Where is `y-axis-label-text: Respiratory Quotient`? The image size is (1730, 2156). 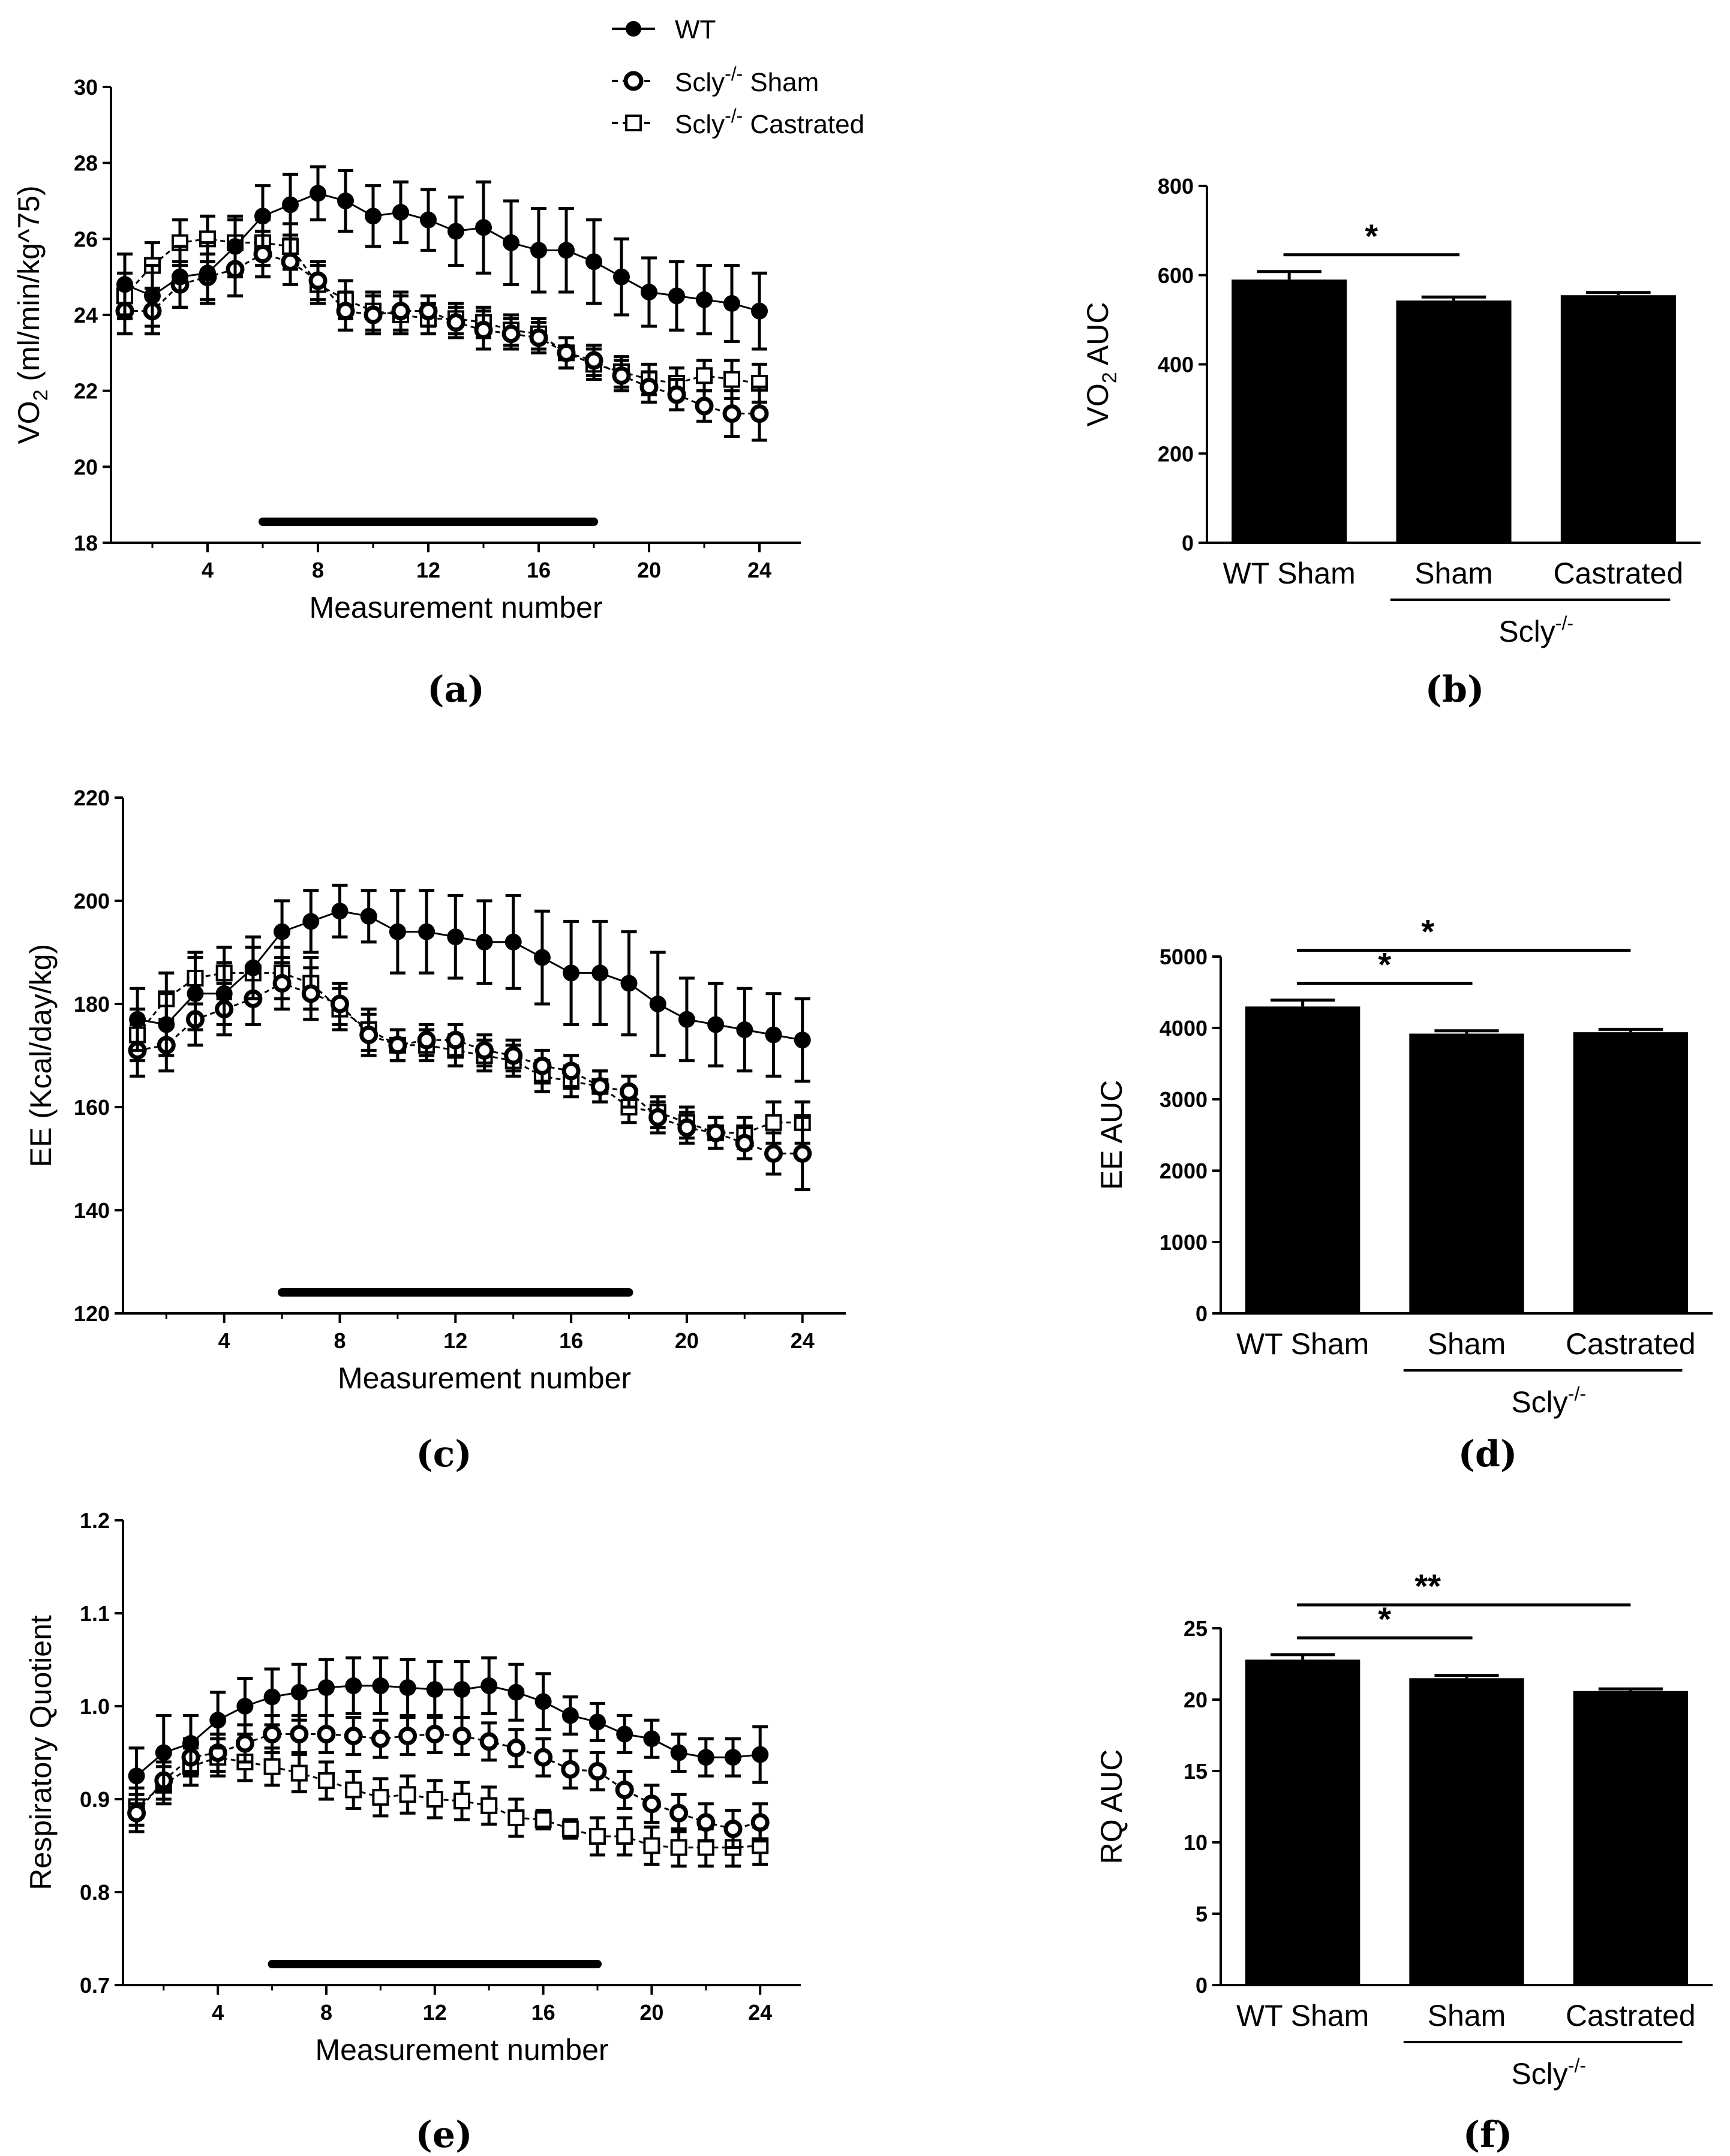 y-axis-label-text: Respiratory Quotient is located at coordinates (41, 1752).